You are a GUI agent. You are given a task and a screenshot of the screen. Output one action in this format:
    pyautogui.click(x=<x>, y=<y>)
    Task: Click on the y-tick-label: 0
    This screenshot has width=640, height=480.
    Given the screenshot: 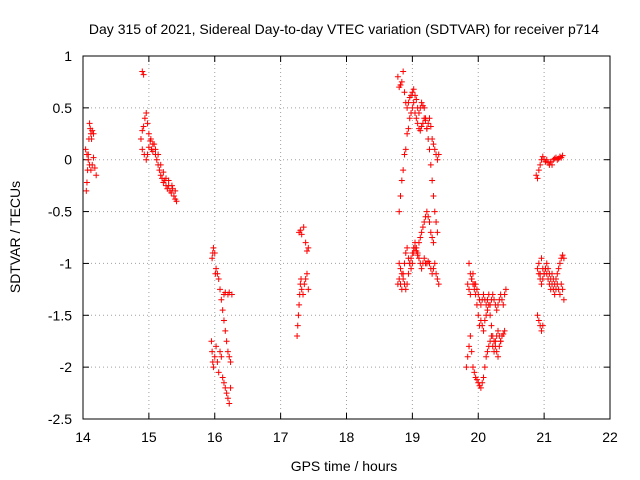 What is the action you would take?
    pyautogui.click(x=68, y=160)
    